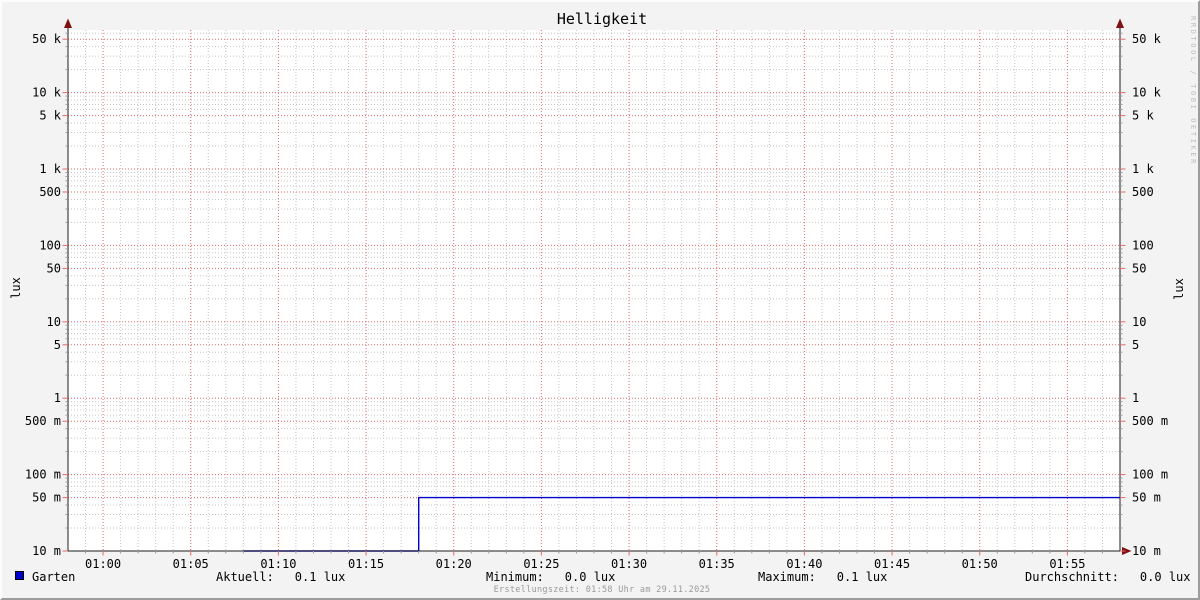 This screenshot has height=600, width=1200. What do you see at coordinates (590, 577) in the screenshot?
I see `stat-minimum-value: 0.0 lux` at bounding box center [590, 577].